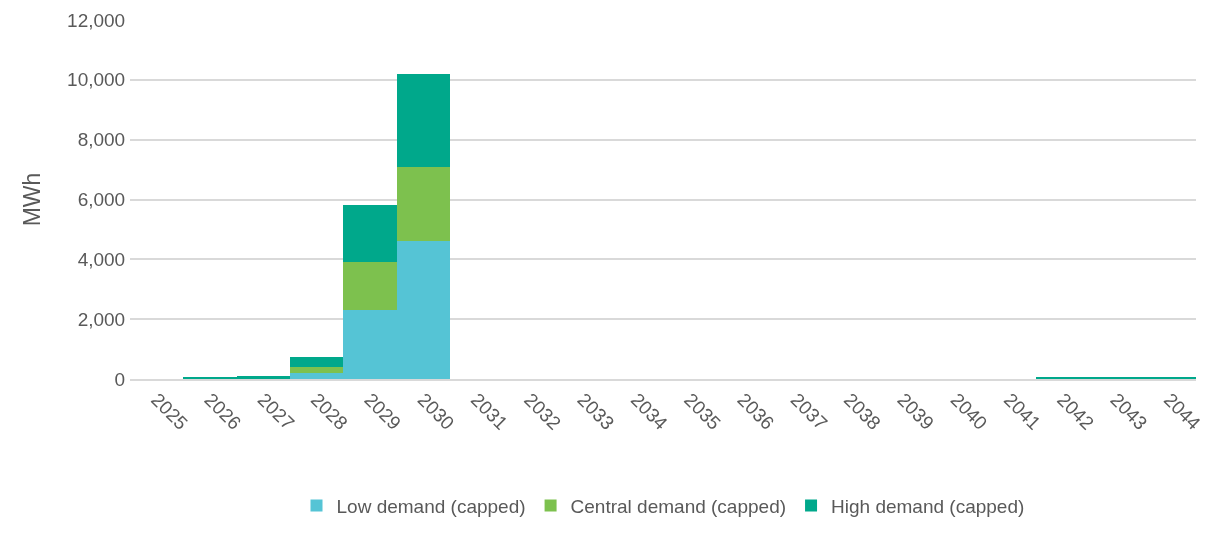  What do you see at coordinates (101, 319) in the screenshot?
I see `y-tick-label: 2,000` at bounding box center [101, 319].